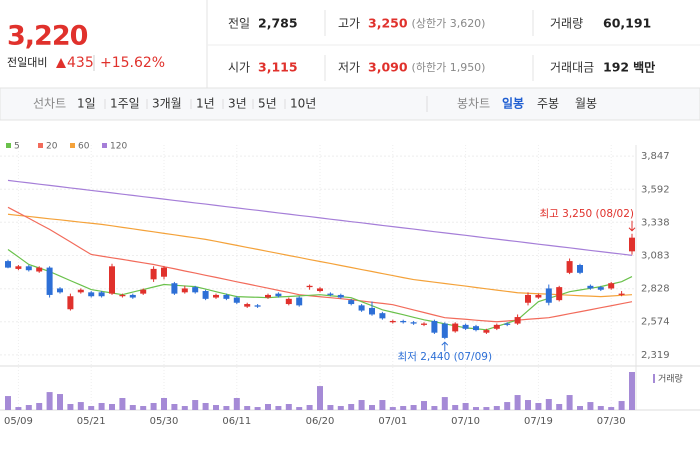 The height and width of the screenshot is (450, 700). Describe the element at coordinates (125, 104) in the screenshot. I see `period-button: 1주일` at that location.